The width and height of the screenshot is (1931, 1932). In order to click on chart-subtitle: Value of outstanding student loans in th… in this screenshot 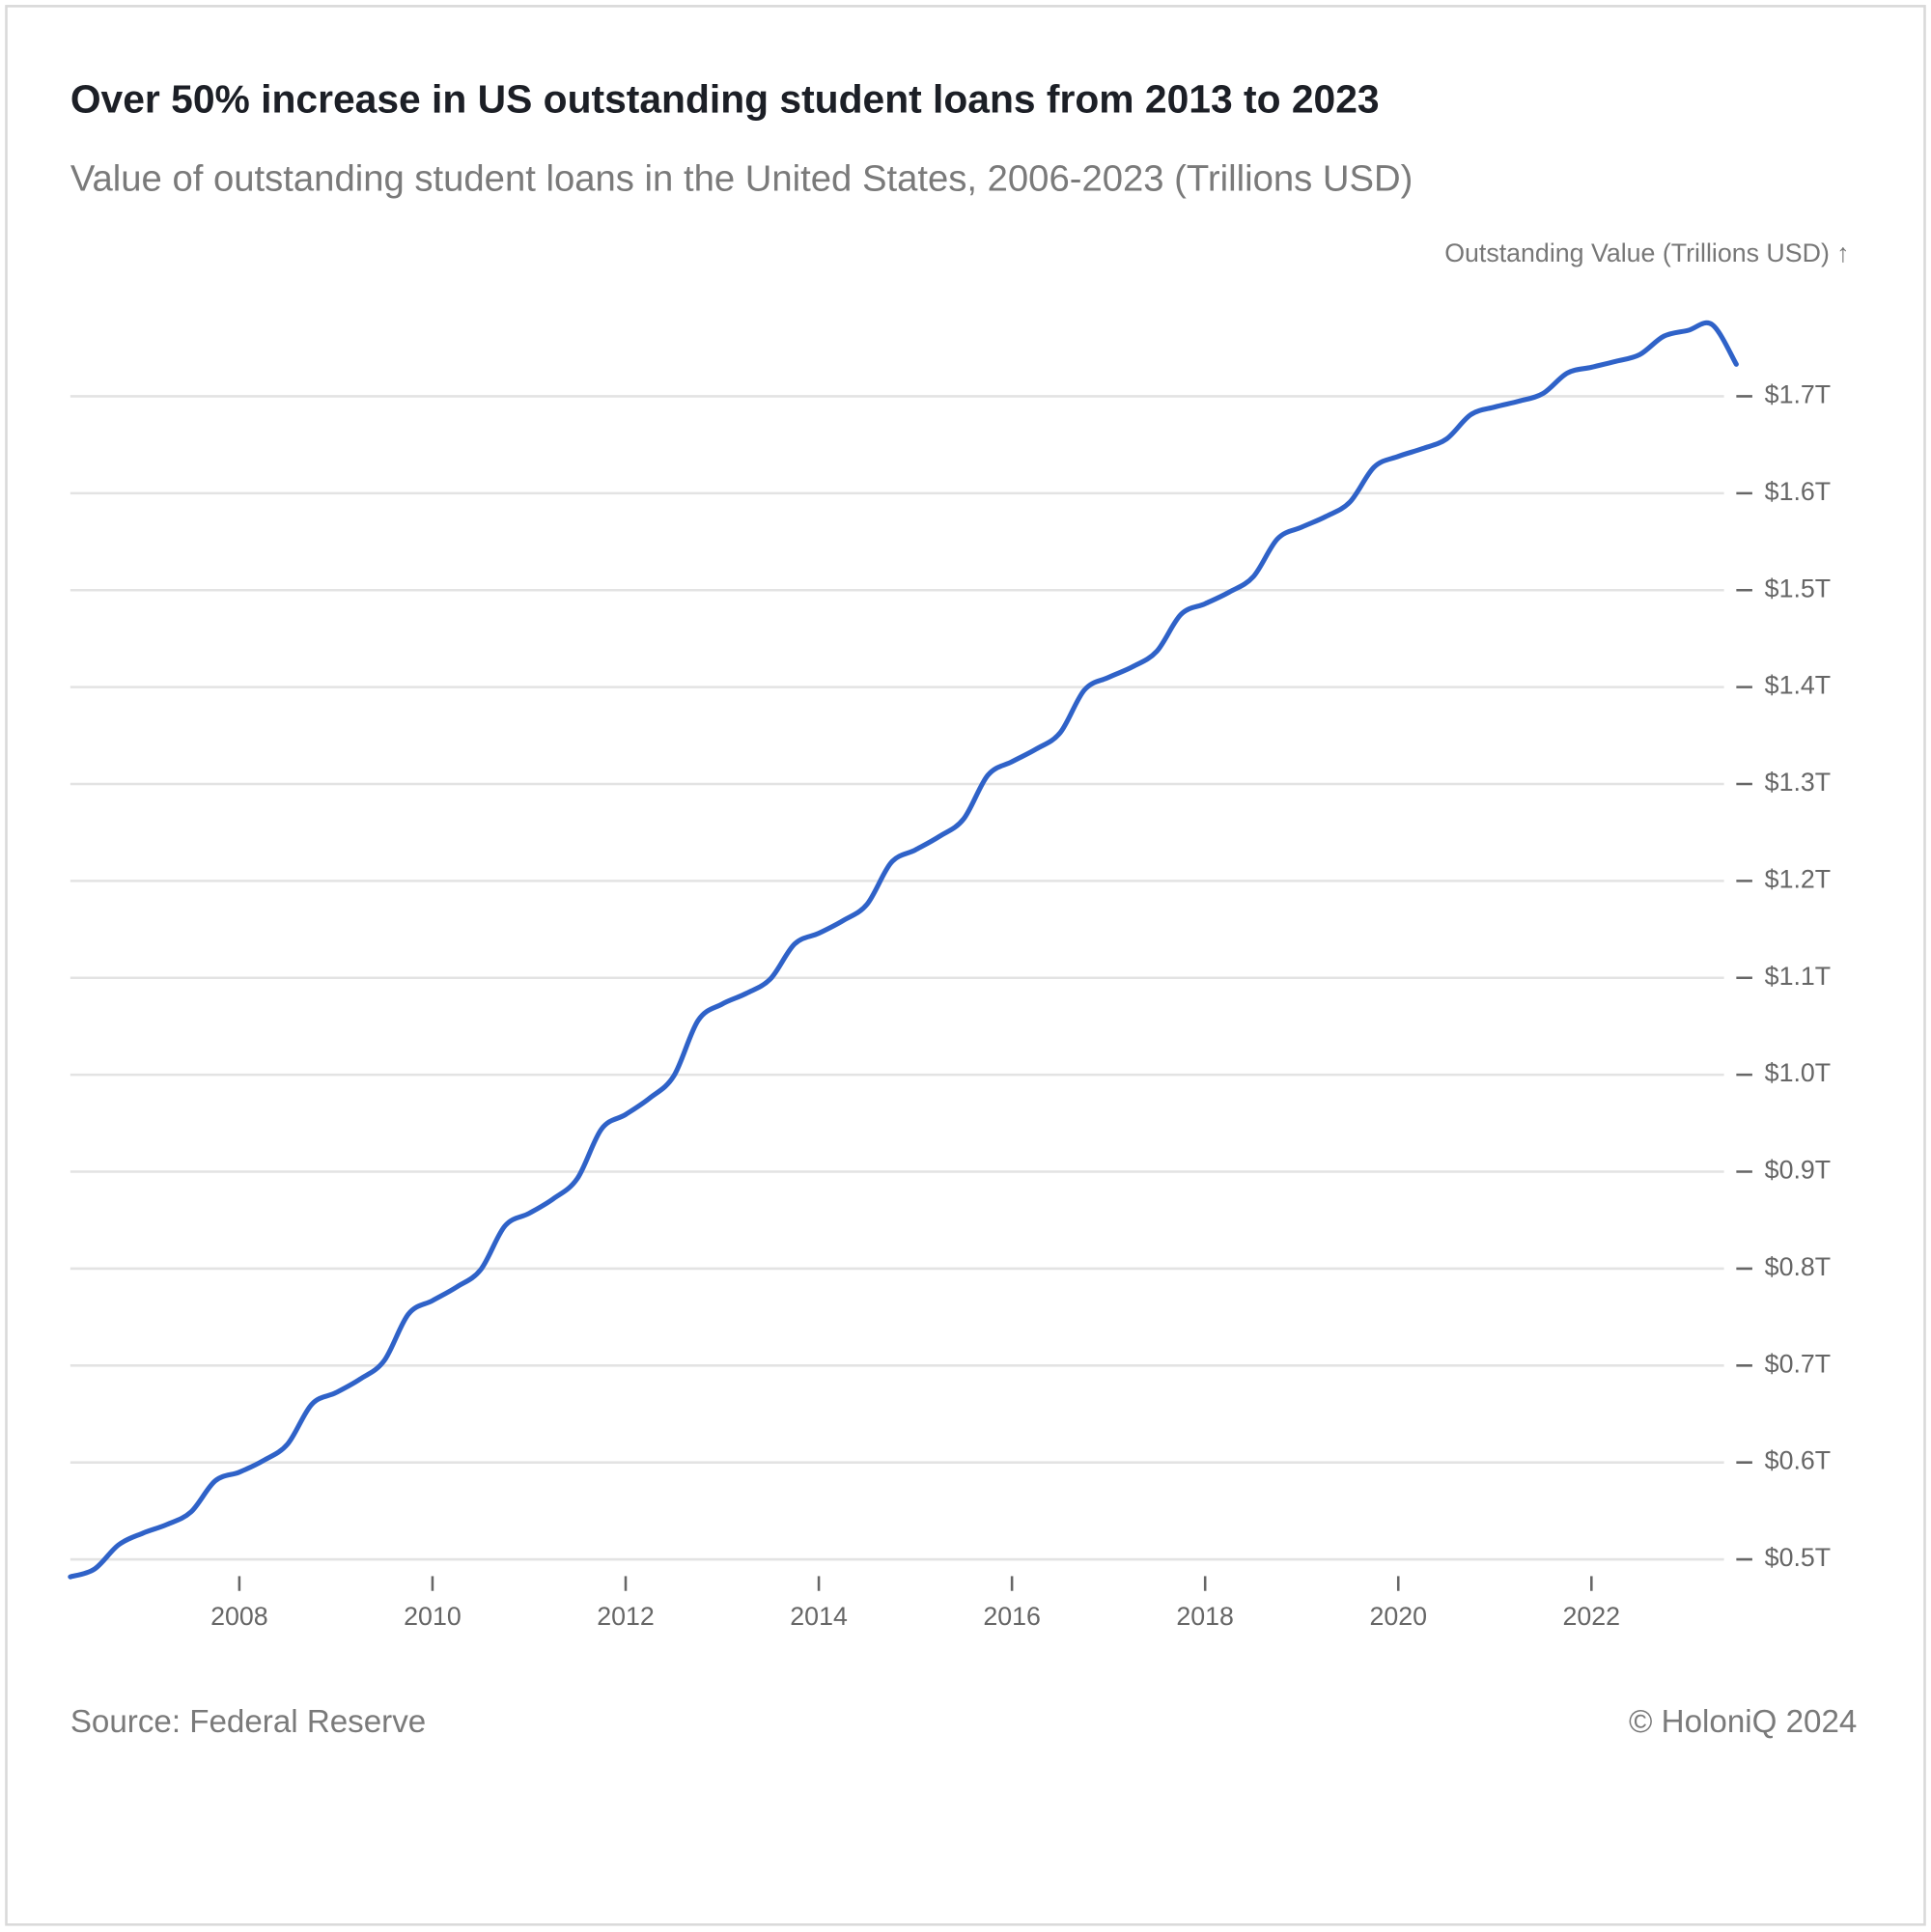, I will do `click(741, 179)`.